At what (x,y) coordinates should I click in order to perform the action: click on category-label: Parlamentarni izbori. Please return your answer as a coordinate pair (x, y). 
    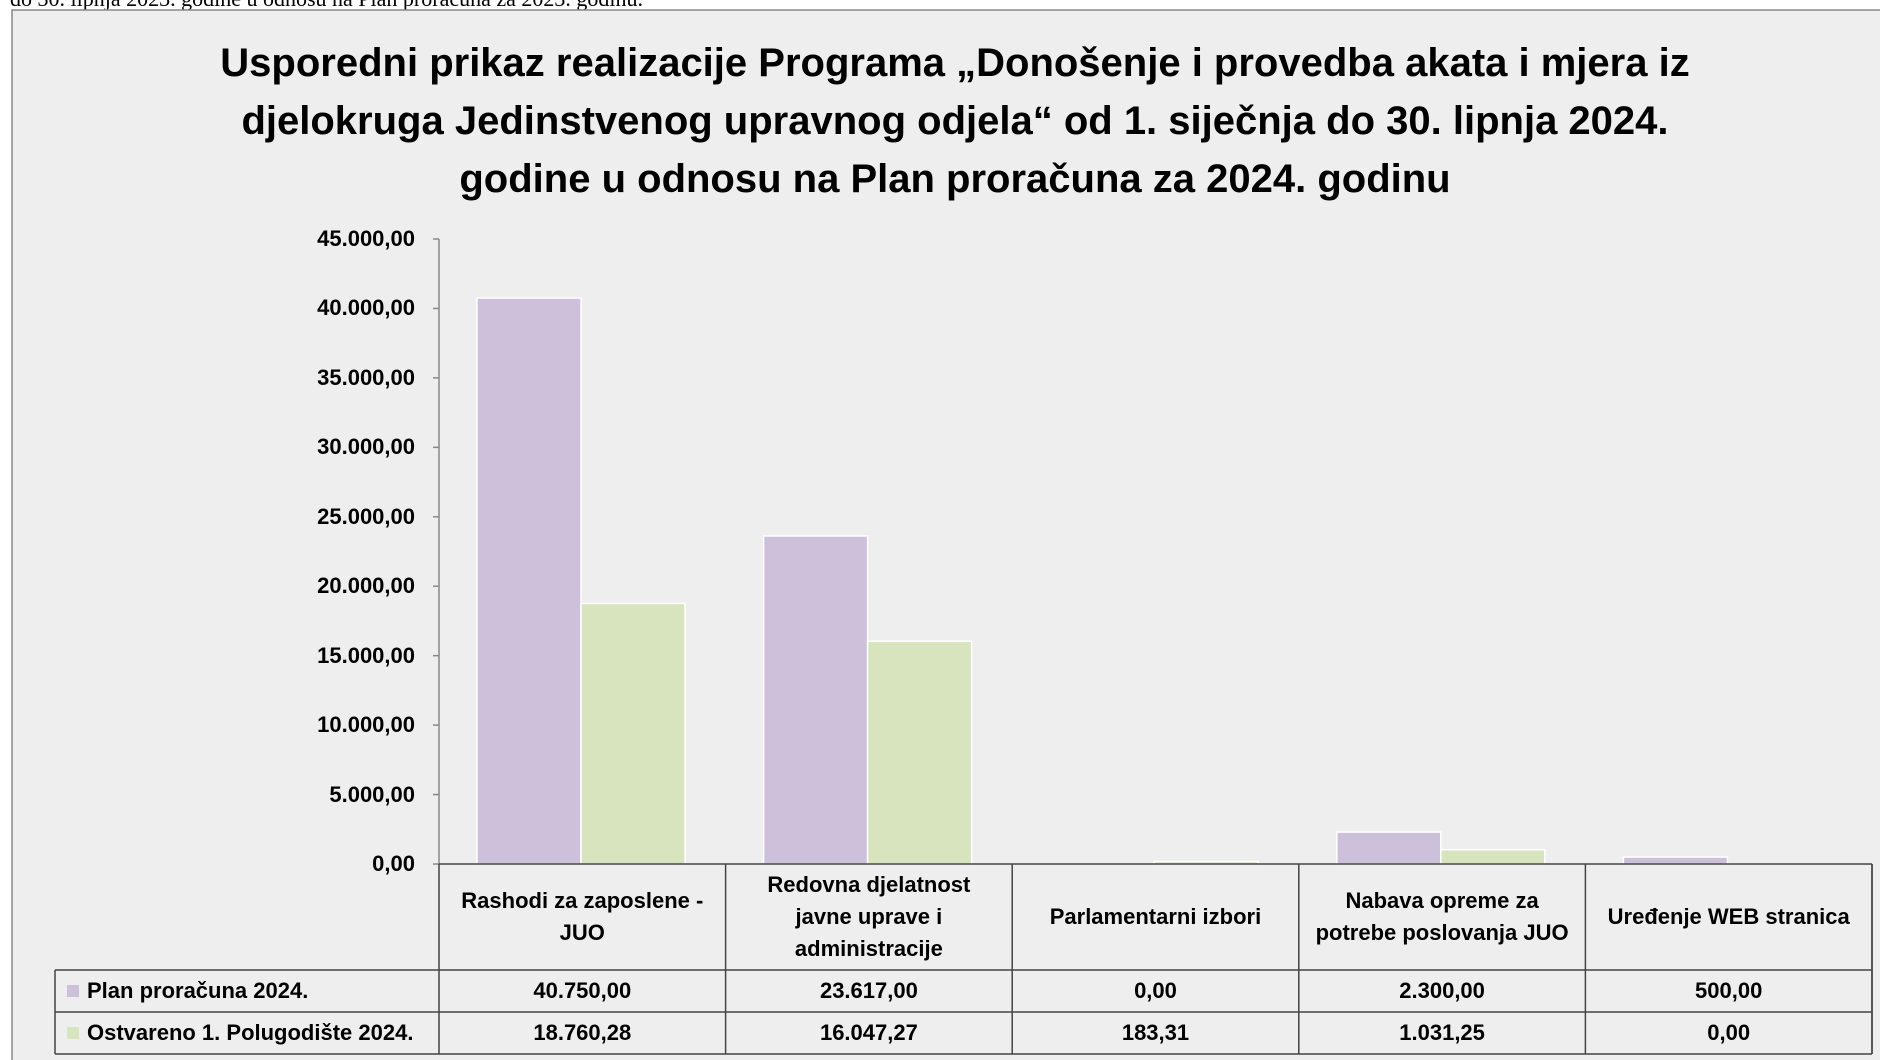
    Looking at the image, I should click on (1155, 916).